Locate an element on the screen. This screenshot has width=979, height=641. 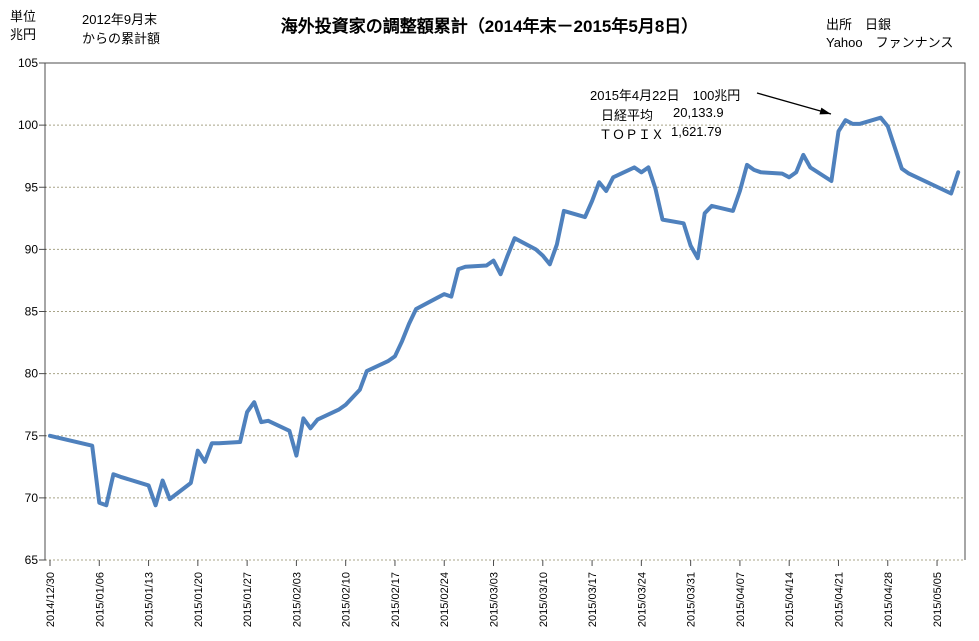
annotation-arrow is located at coordinates (794, 103).